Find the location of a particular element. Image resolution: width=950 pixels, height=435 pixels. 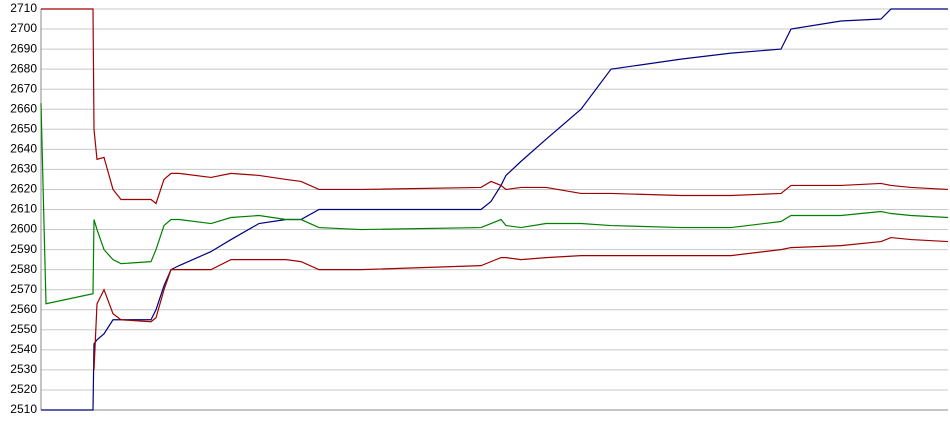

y-tick-label: 2570 is located at coordinates (23, 289).